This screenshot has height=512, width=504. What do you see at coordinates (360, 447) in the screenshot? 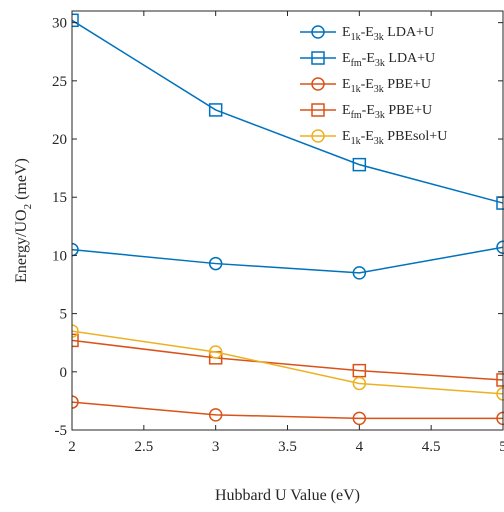
I see `x-tick-label: 4` at bounding box center [360, 447].